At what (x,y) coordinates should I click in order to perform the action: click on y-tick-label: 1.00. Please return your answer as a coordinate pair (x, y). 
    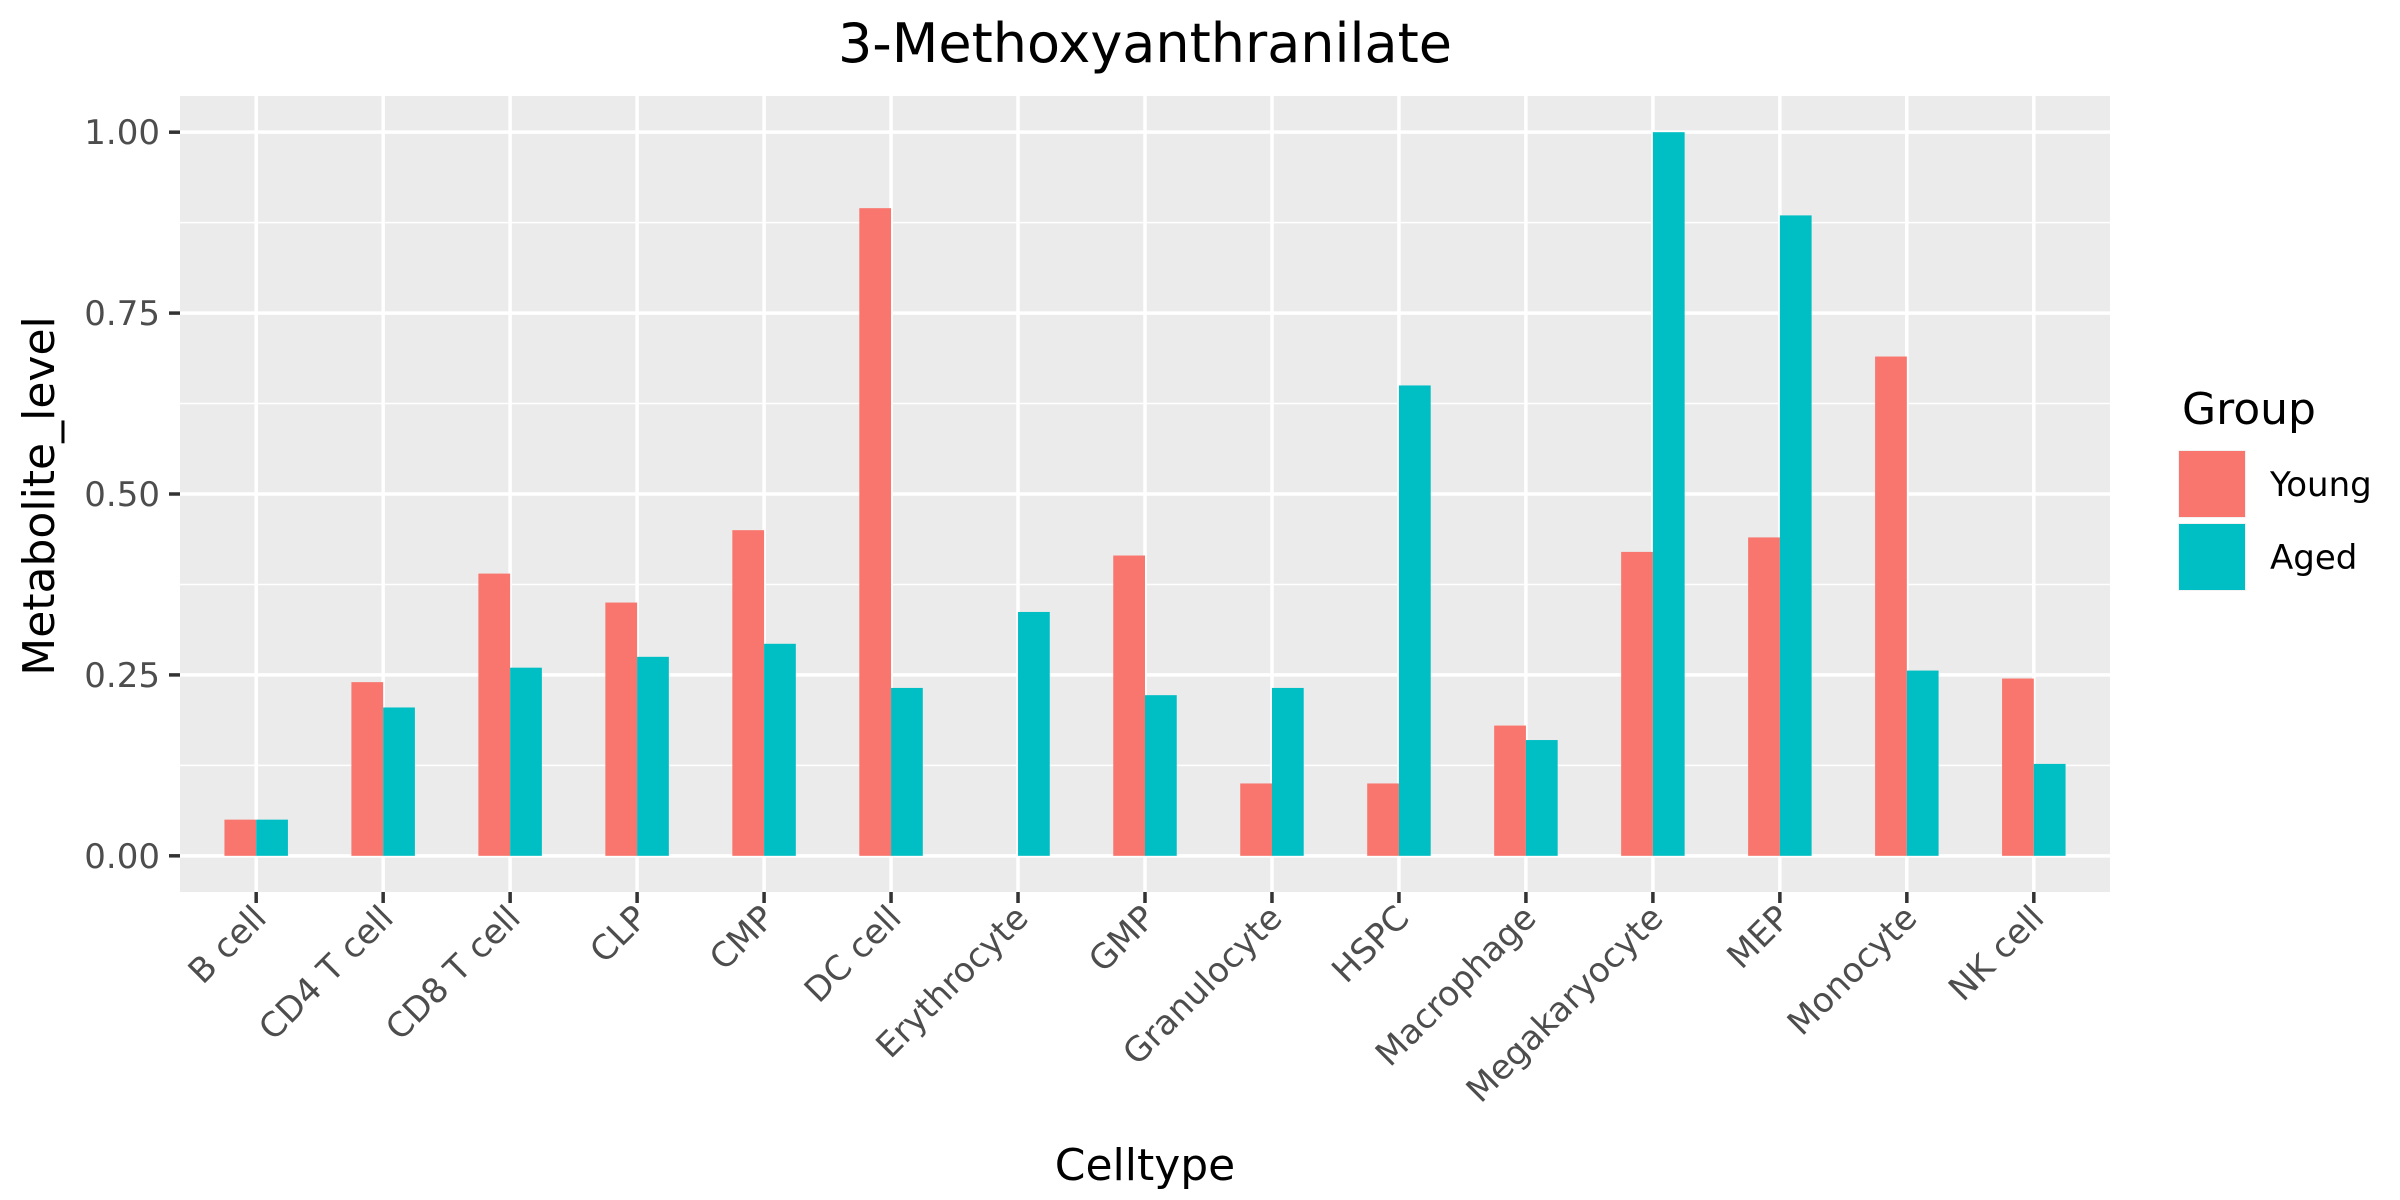
    Looking at the image, I should click on (122, 133).